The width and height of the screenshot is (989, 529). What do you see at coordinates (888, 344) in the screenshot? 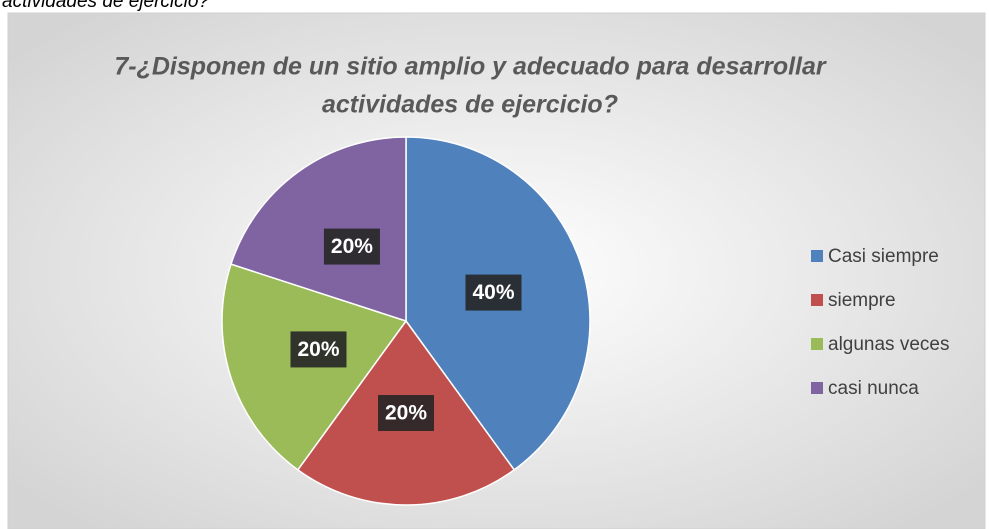
I see `legend-label: algunas veces` at bounding box center [888, 344].